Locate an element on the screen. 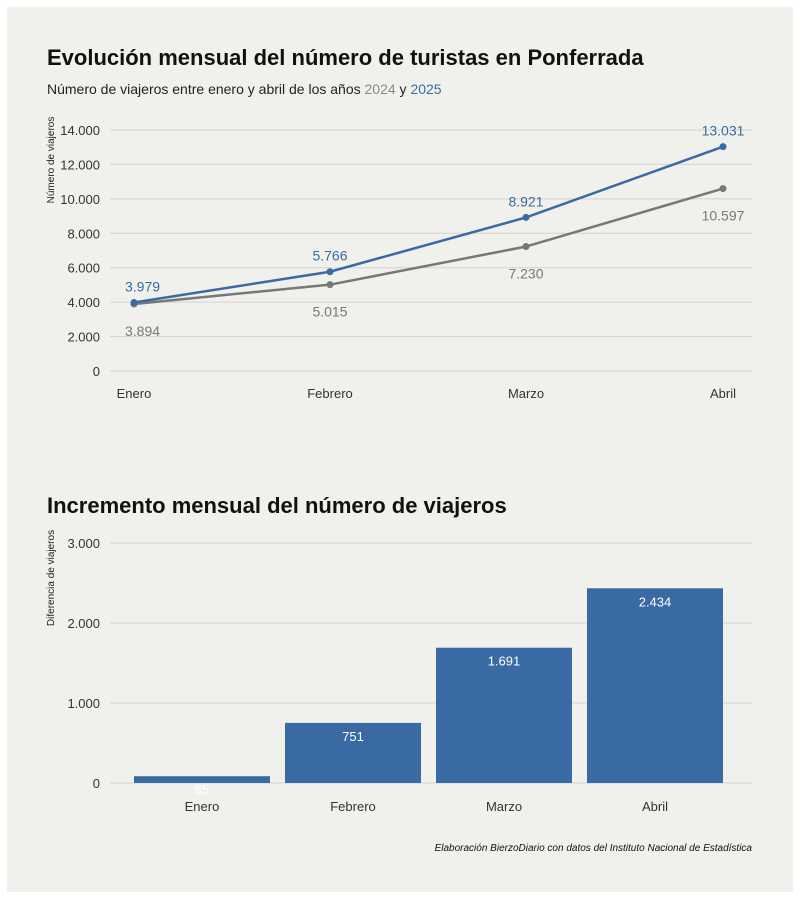 The image size is (800, 900). y-tick-label: 4.000 is located at coordinates (83, 302).